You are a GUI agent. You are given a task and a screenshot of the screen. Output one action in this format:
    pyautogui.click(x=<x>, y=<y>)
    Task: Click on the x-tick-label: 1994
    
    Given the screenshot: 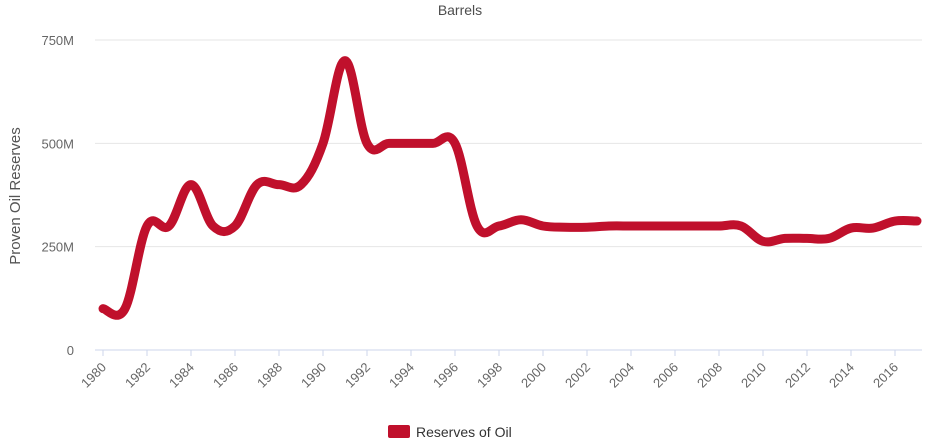 What is the action you would take?
    pyautogui.click(x=401, y=375)
    